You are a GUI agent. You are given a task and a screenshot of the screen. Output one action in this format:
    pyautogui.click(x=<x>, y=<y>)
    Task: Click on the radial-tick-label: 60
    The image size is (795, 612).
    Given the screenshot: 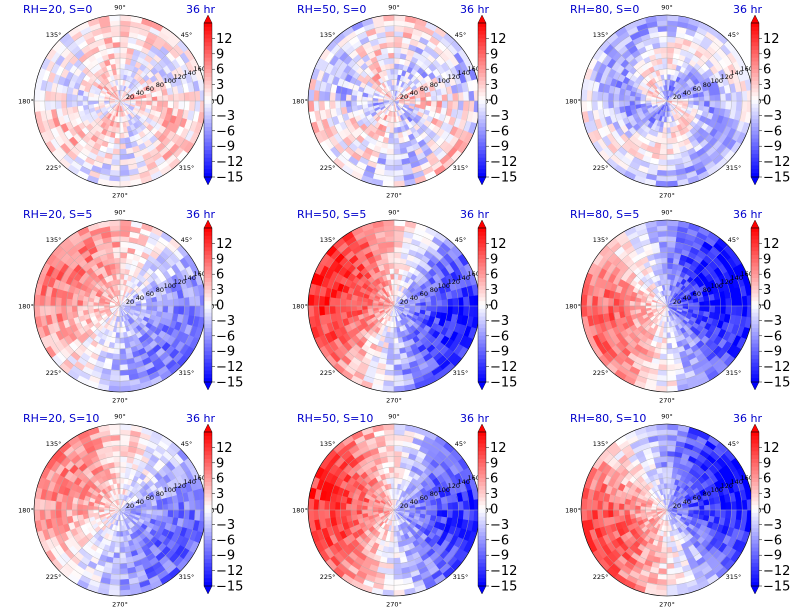 What is the action you would take?
    pyautogui.click(x=150, y=294)
    